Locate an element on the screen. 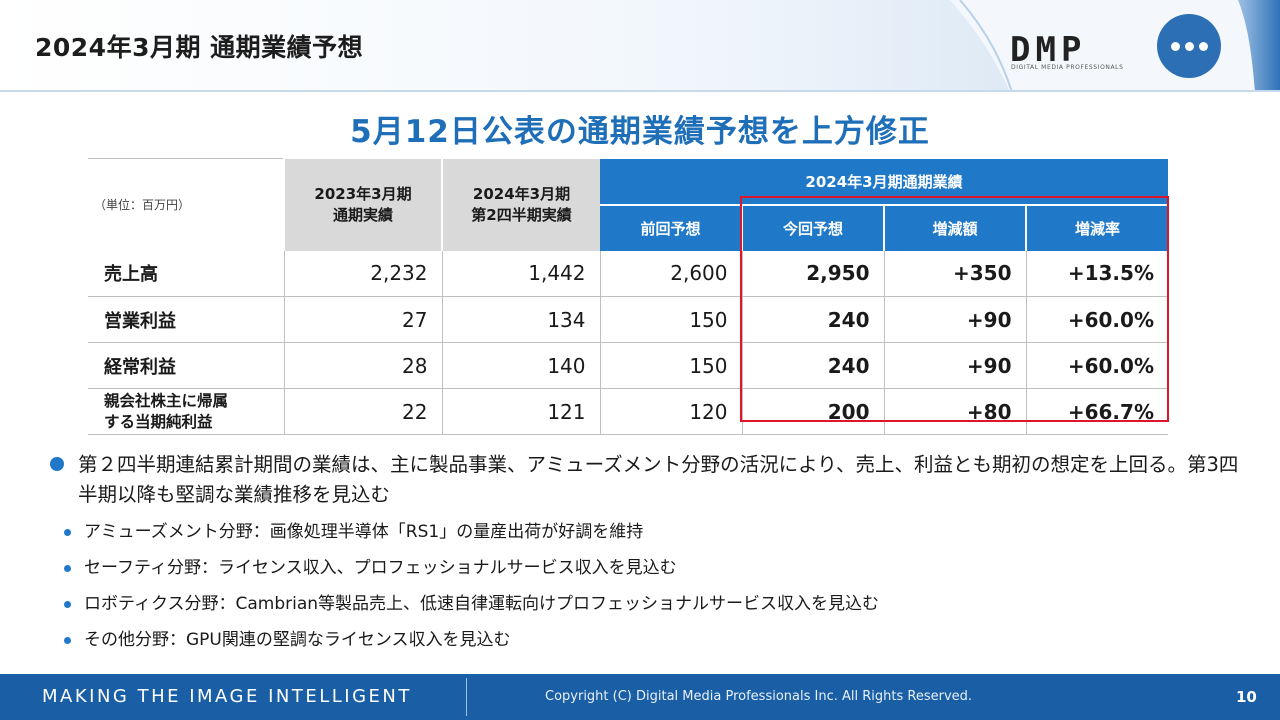 This screenshot has width=1280, height=720. sub-bullet-text: その他分野：GPU関連の堅調なライセンス収入を見込む is located at coordinates (297, 640).